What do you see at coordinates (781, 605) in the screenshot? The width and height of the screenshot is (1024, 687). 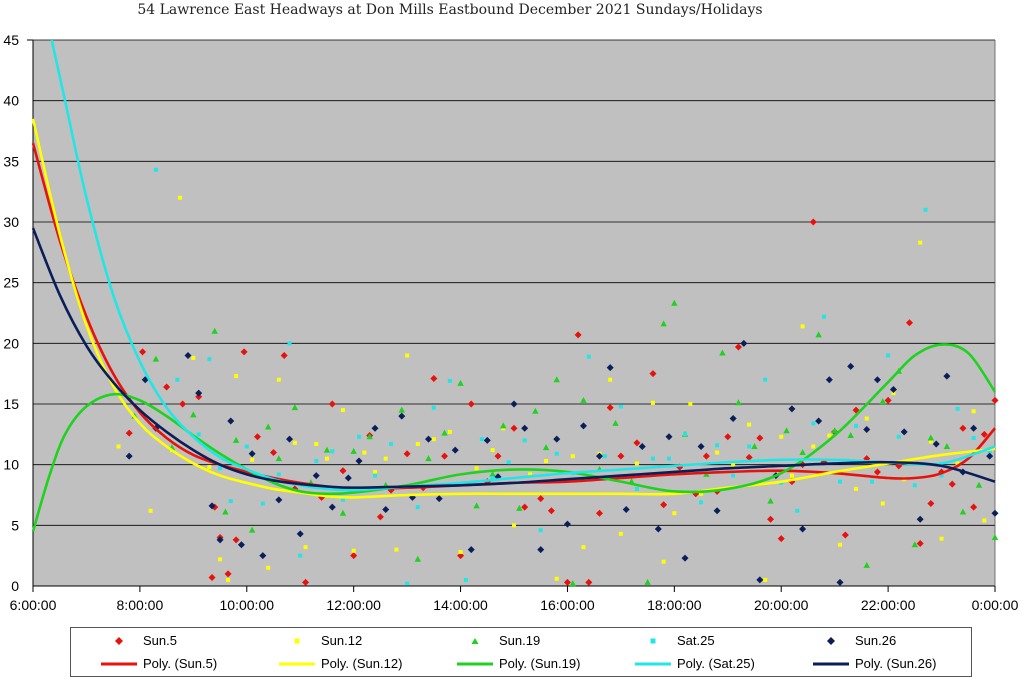 I see `x-tick-label-7: 20:00:00` at bounding box center [781, 605].